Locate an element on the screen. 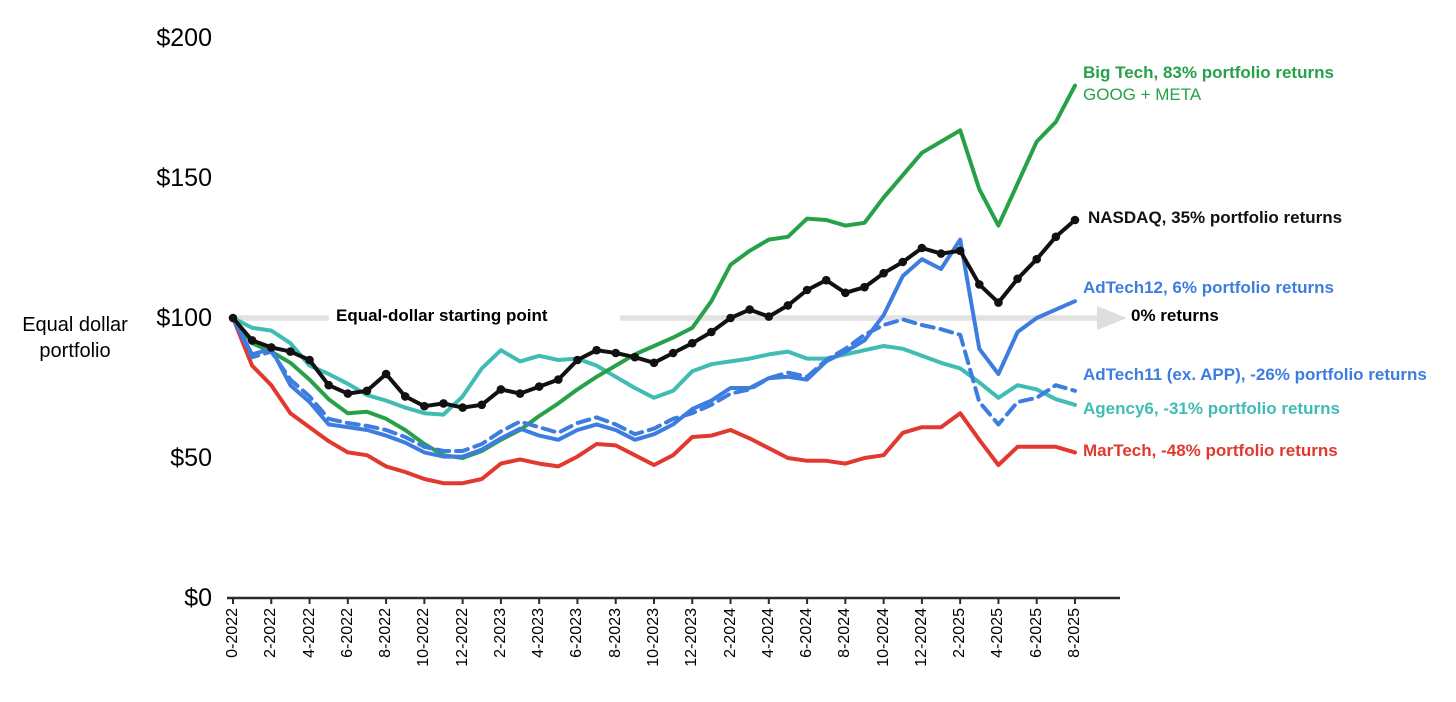 The image size is (1456, 702). x-tick-label: 2-2024 is located at coordinates (730, 633).